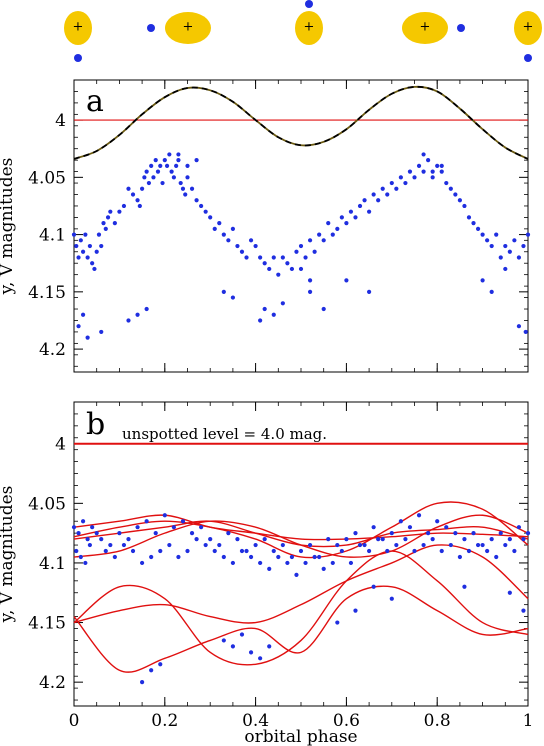  I want to click on ytick-label: 4.15, so click(47, 293).